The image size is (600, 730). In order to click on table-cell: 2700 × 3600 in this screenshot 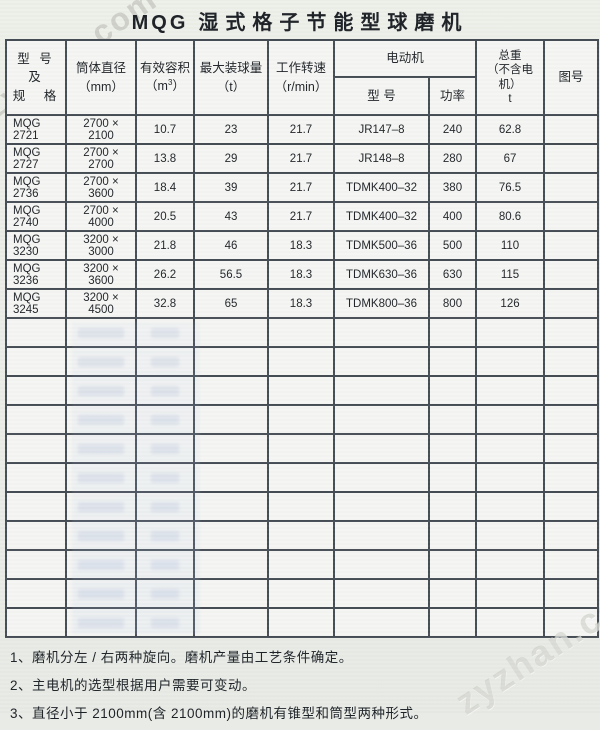, I will do `click(101, 187)`.